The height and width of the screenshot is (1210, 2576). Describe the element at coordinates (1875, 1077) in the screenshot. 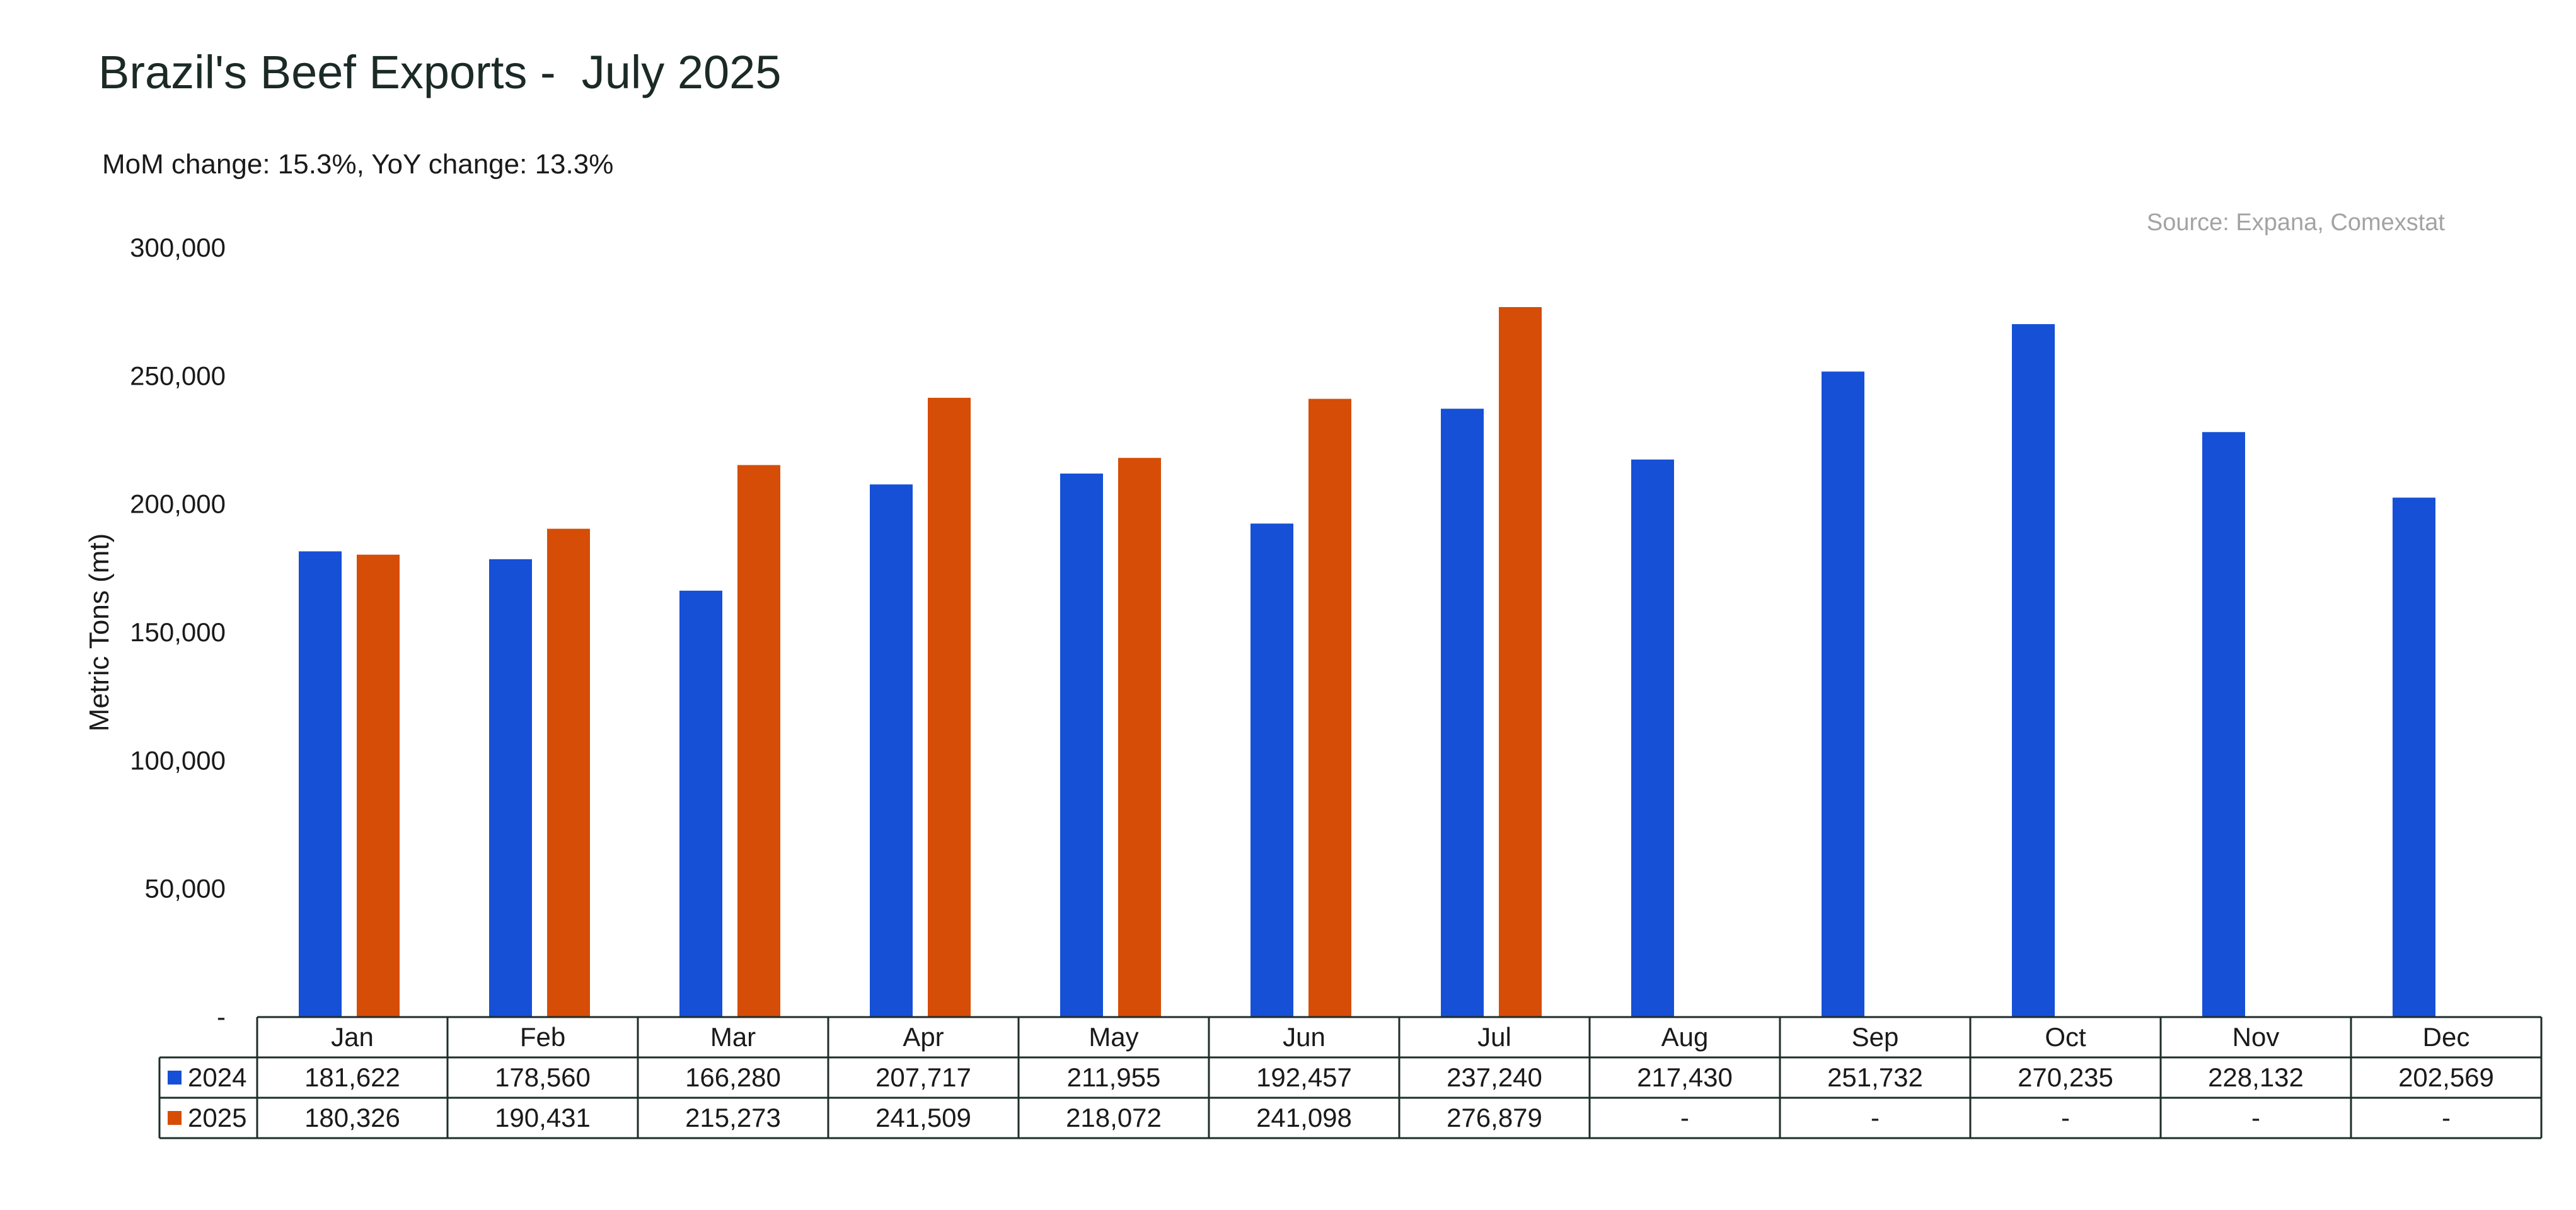

I see `data-label-2024-sep: 251,732` at that location.